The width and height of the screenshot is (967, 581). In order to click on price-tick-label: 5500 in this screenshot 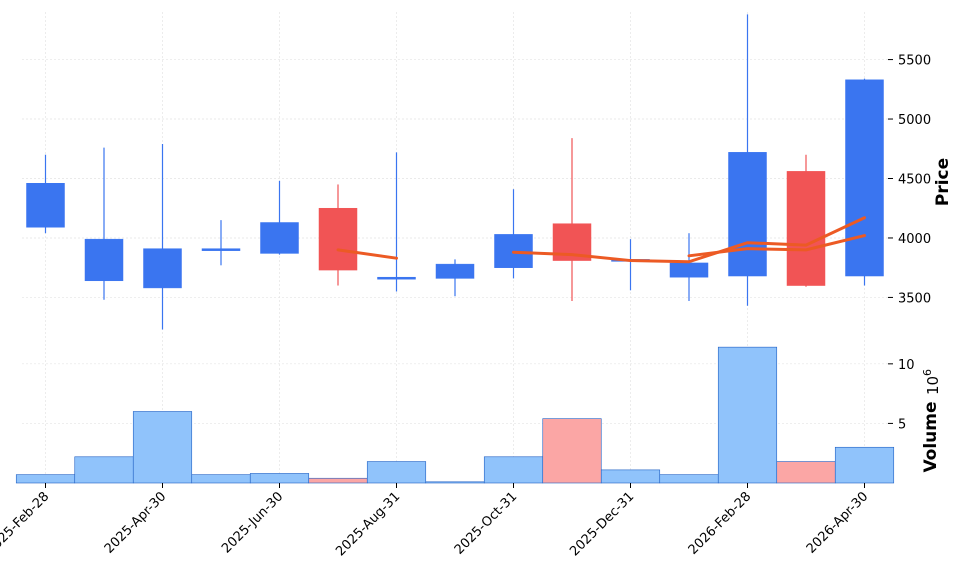, I will do `click(914, 61)`.